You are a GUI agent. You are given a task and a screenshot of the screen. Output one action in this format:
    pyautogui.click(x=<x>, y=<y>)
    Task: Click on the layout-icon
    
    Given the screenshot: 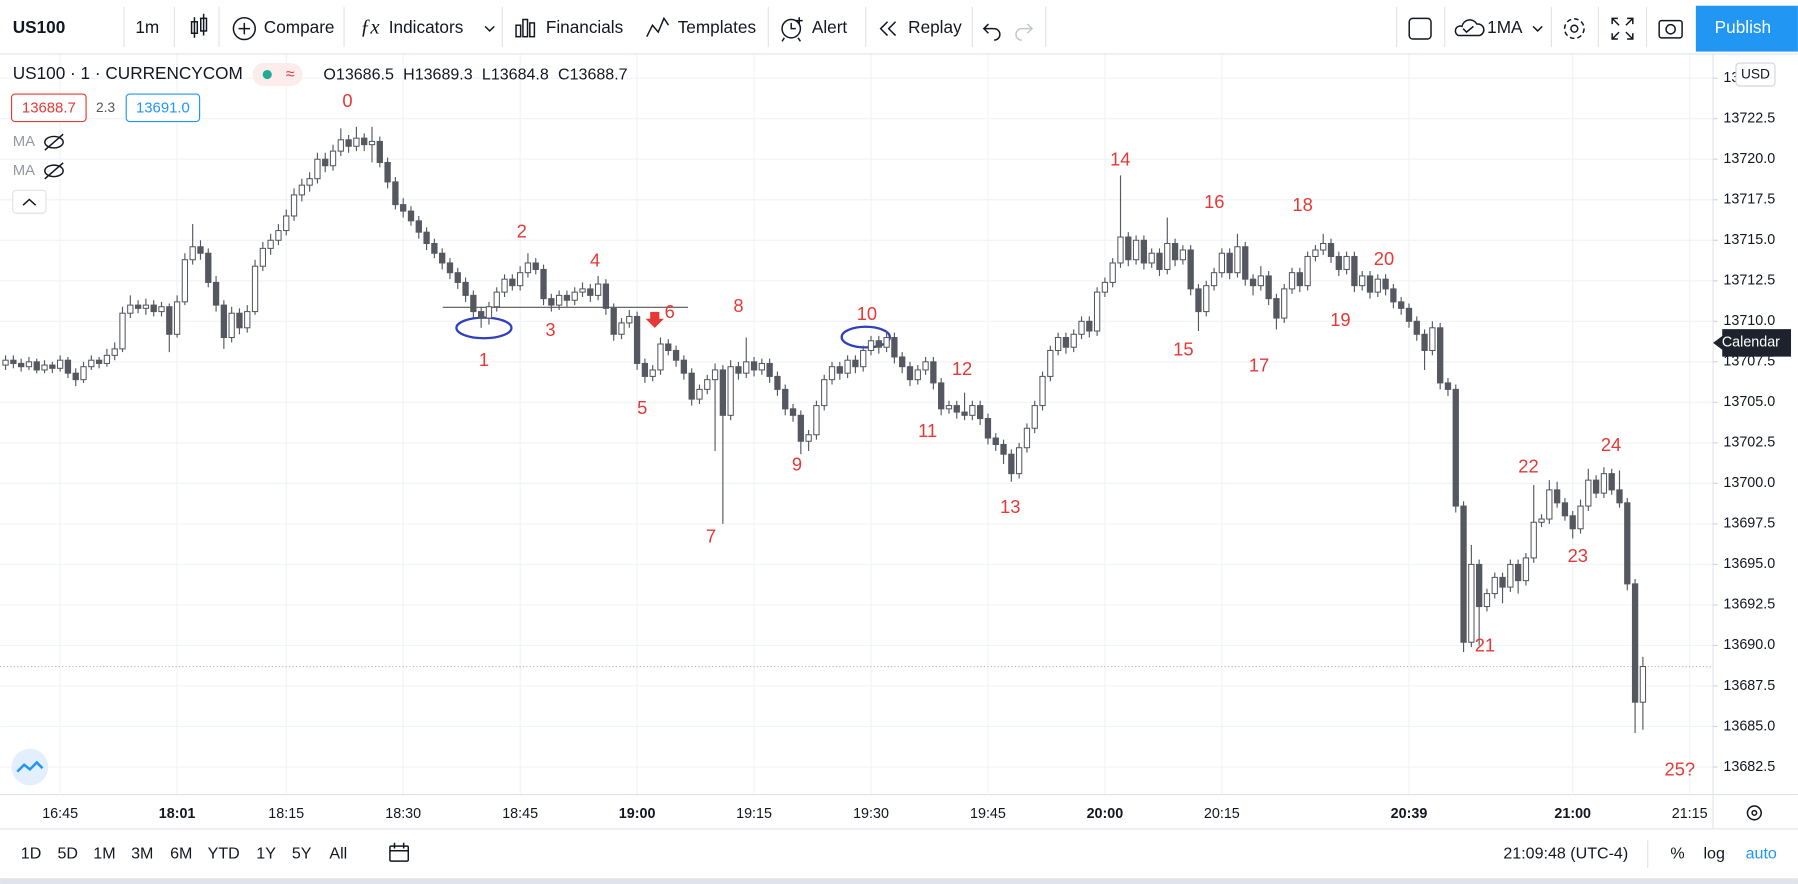 What is the action you would take?
    pyautogui.click(x=1420, y=28)
    